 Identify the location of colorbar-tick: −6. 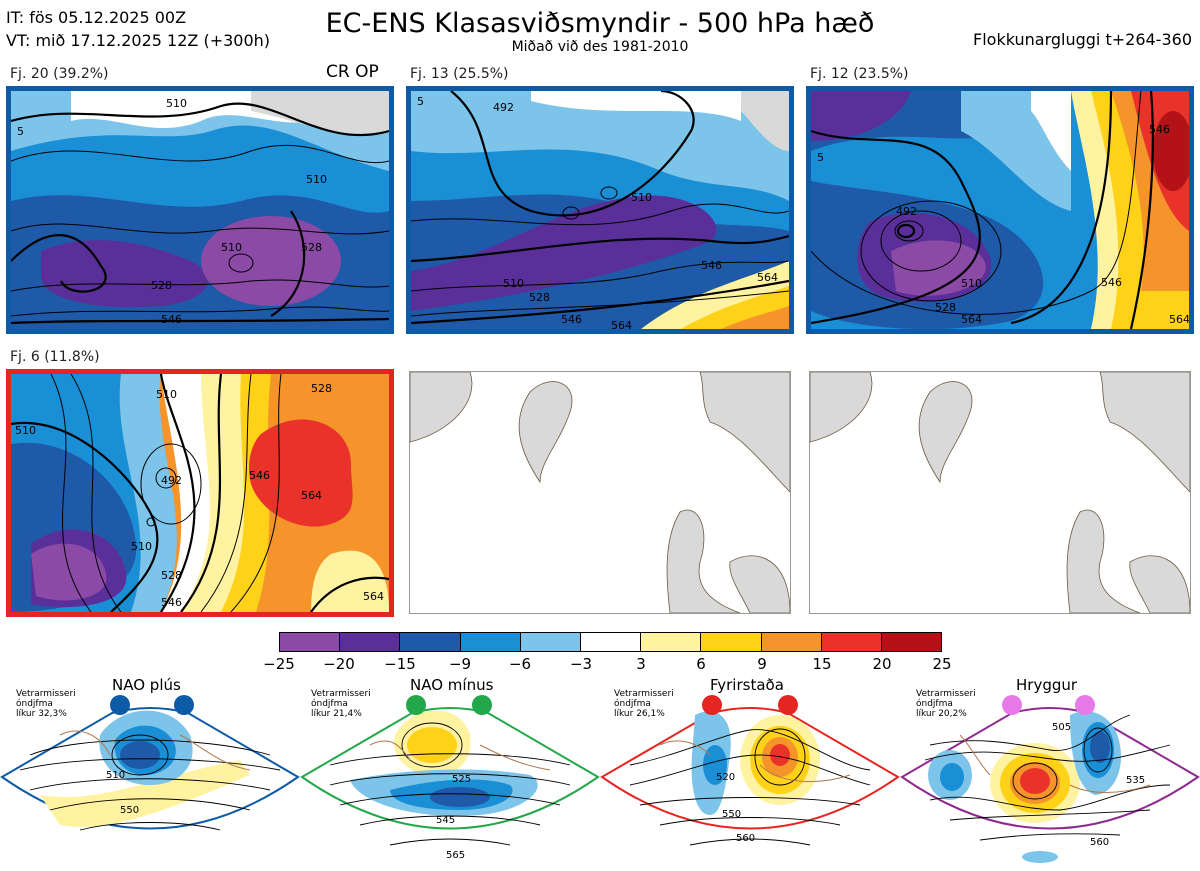
(520, 664).